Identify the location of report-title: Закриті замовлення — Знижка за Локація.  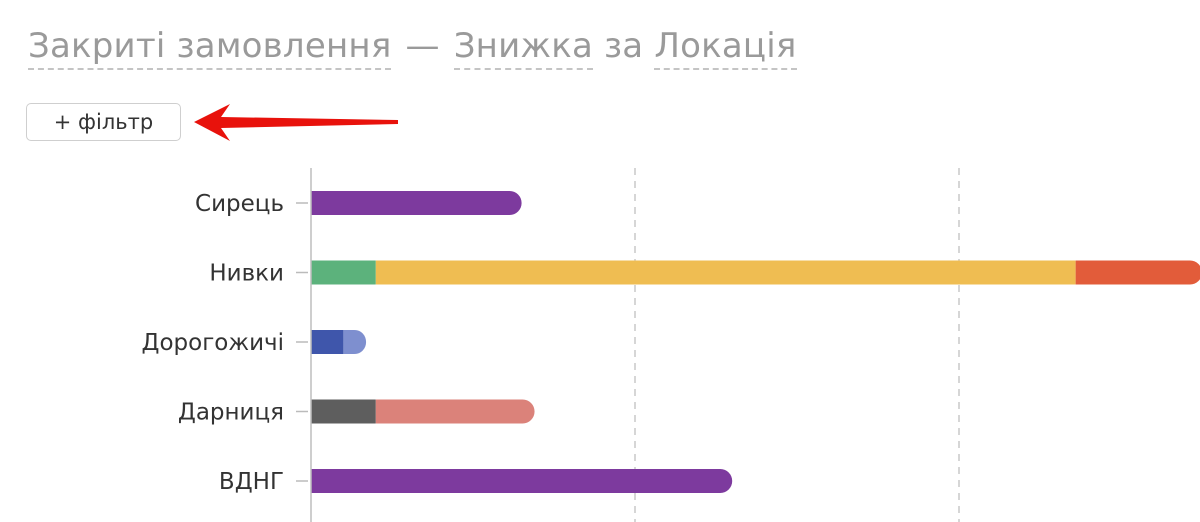
(412, 46).